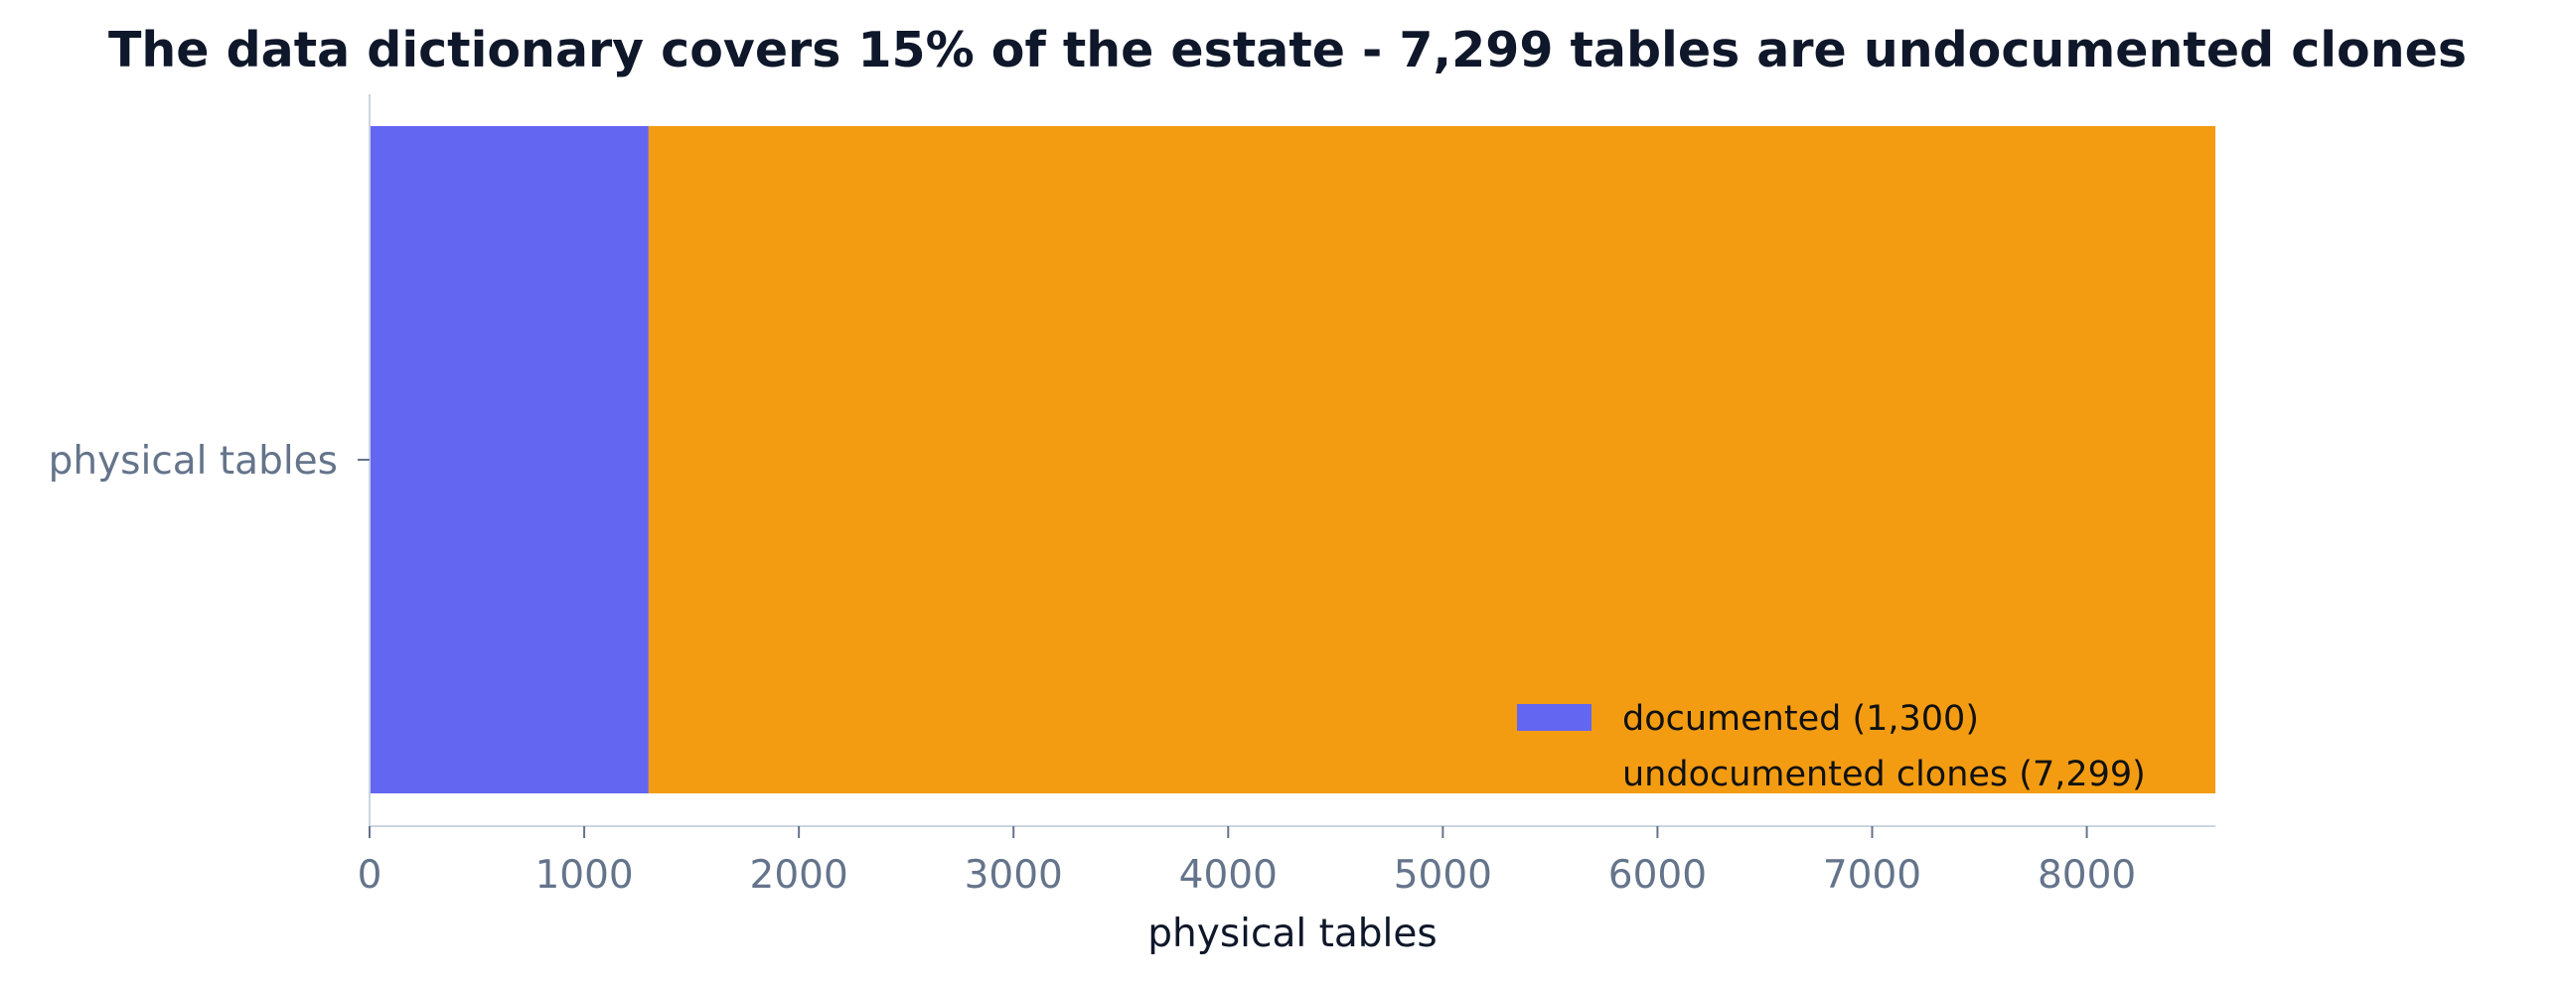 The width and height of the screenshot is (2576, 990). What do you see at coordinates (1801, 719) in the screenshot?
I see `legend-label-0: documented (1,300)` at bounding box center [1801, 719].